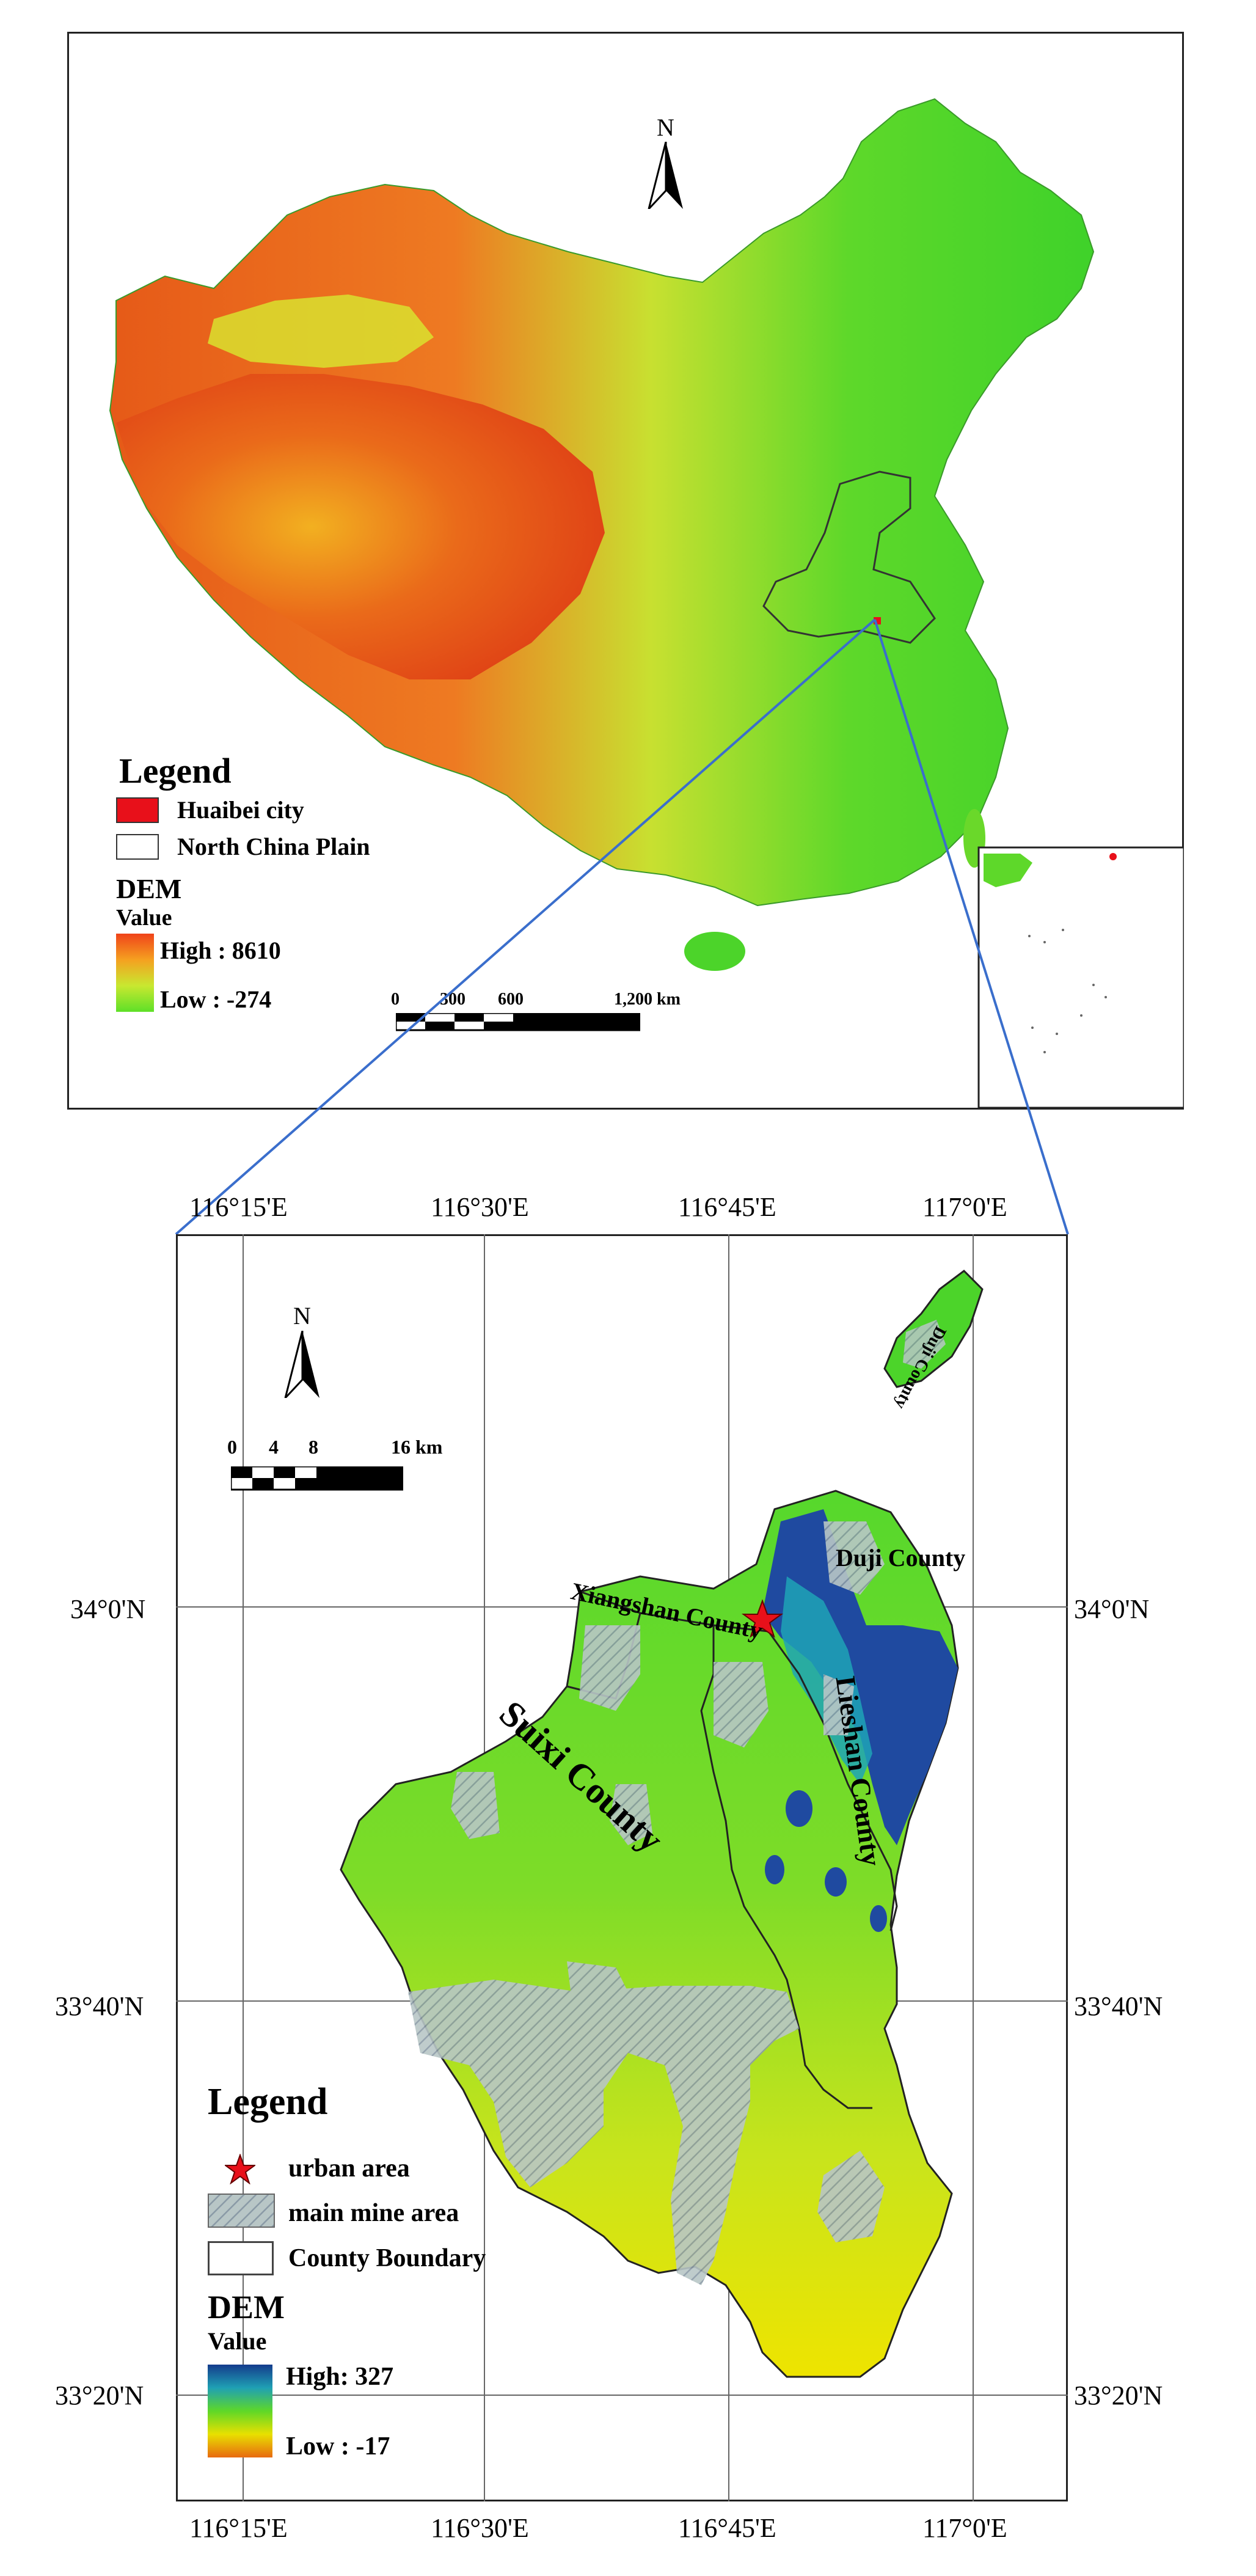 Image resolution: width=1256 pixels, height=2576 pixels. What do you see at coordinates (144, 918) in the screenshot?
I see `top-dem-value-label: Value` at bounding box center [144, 918].